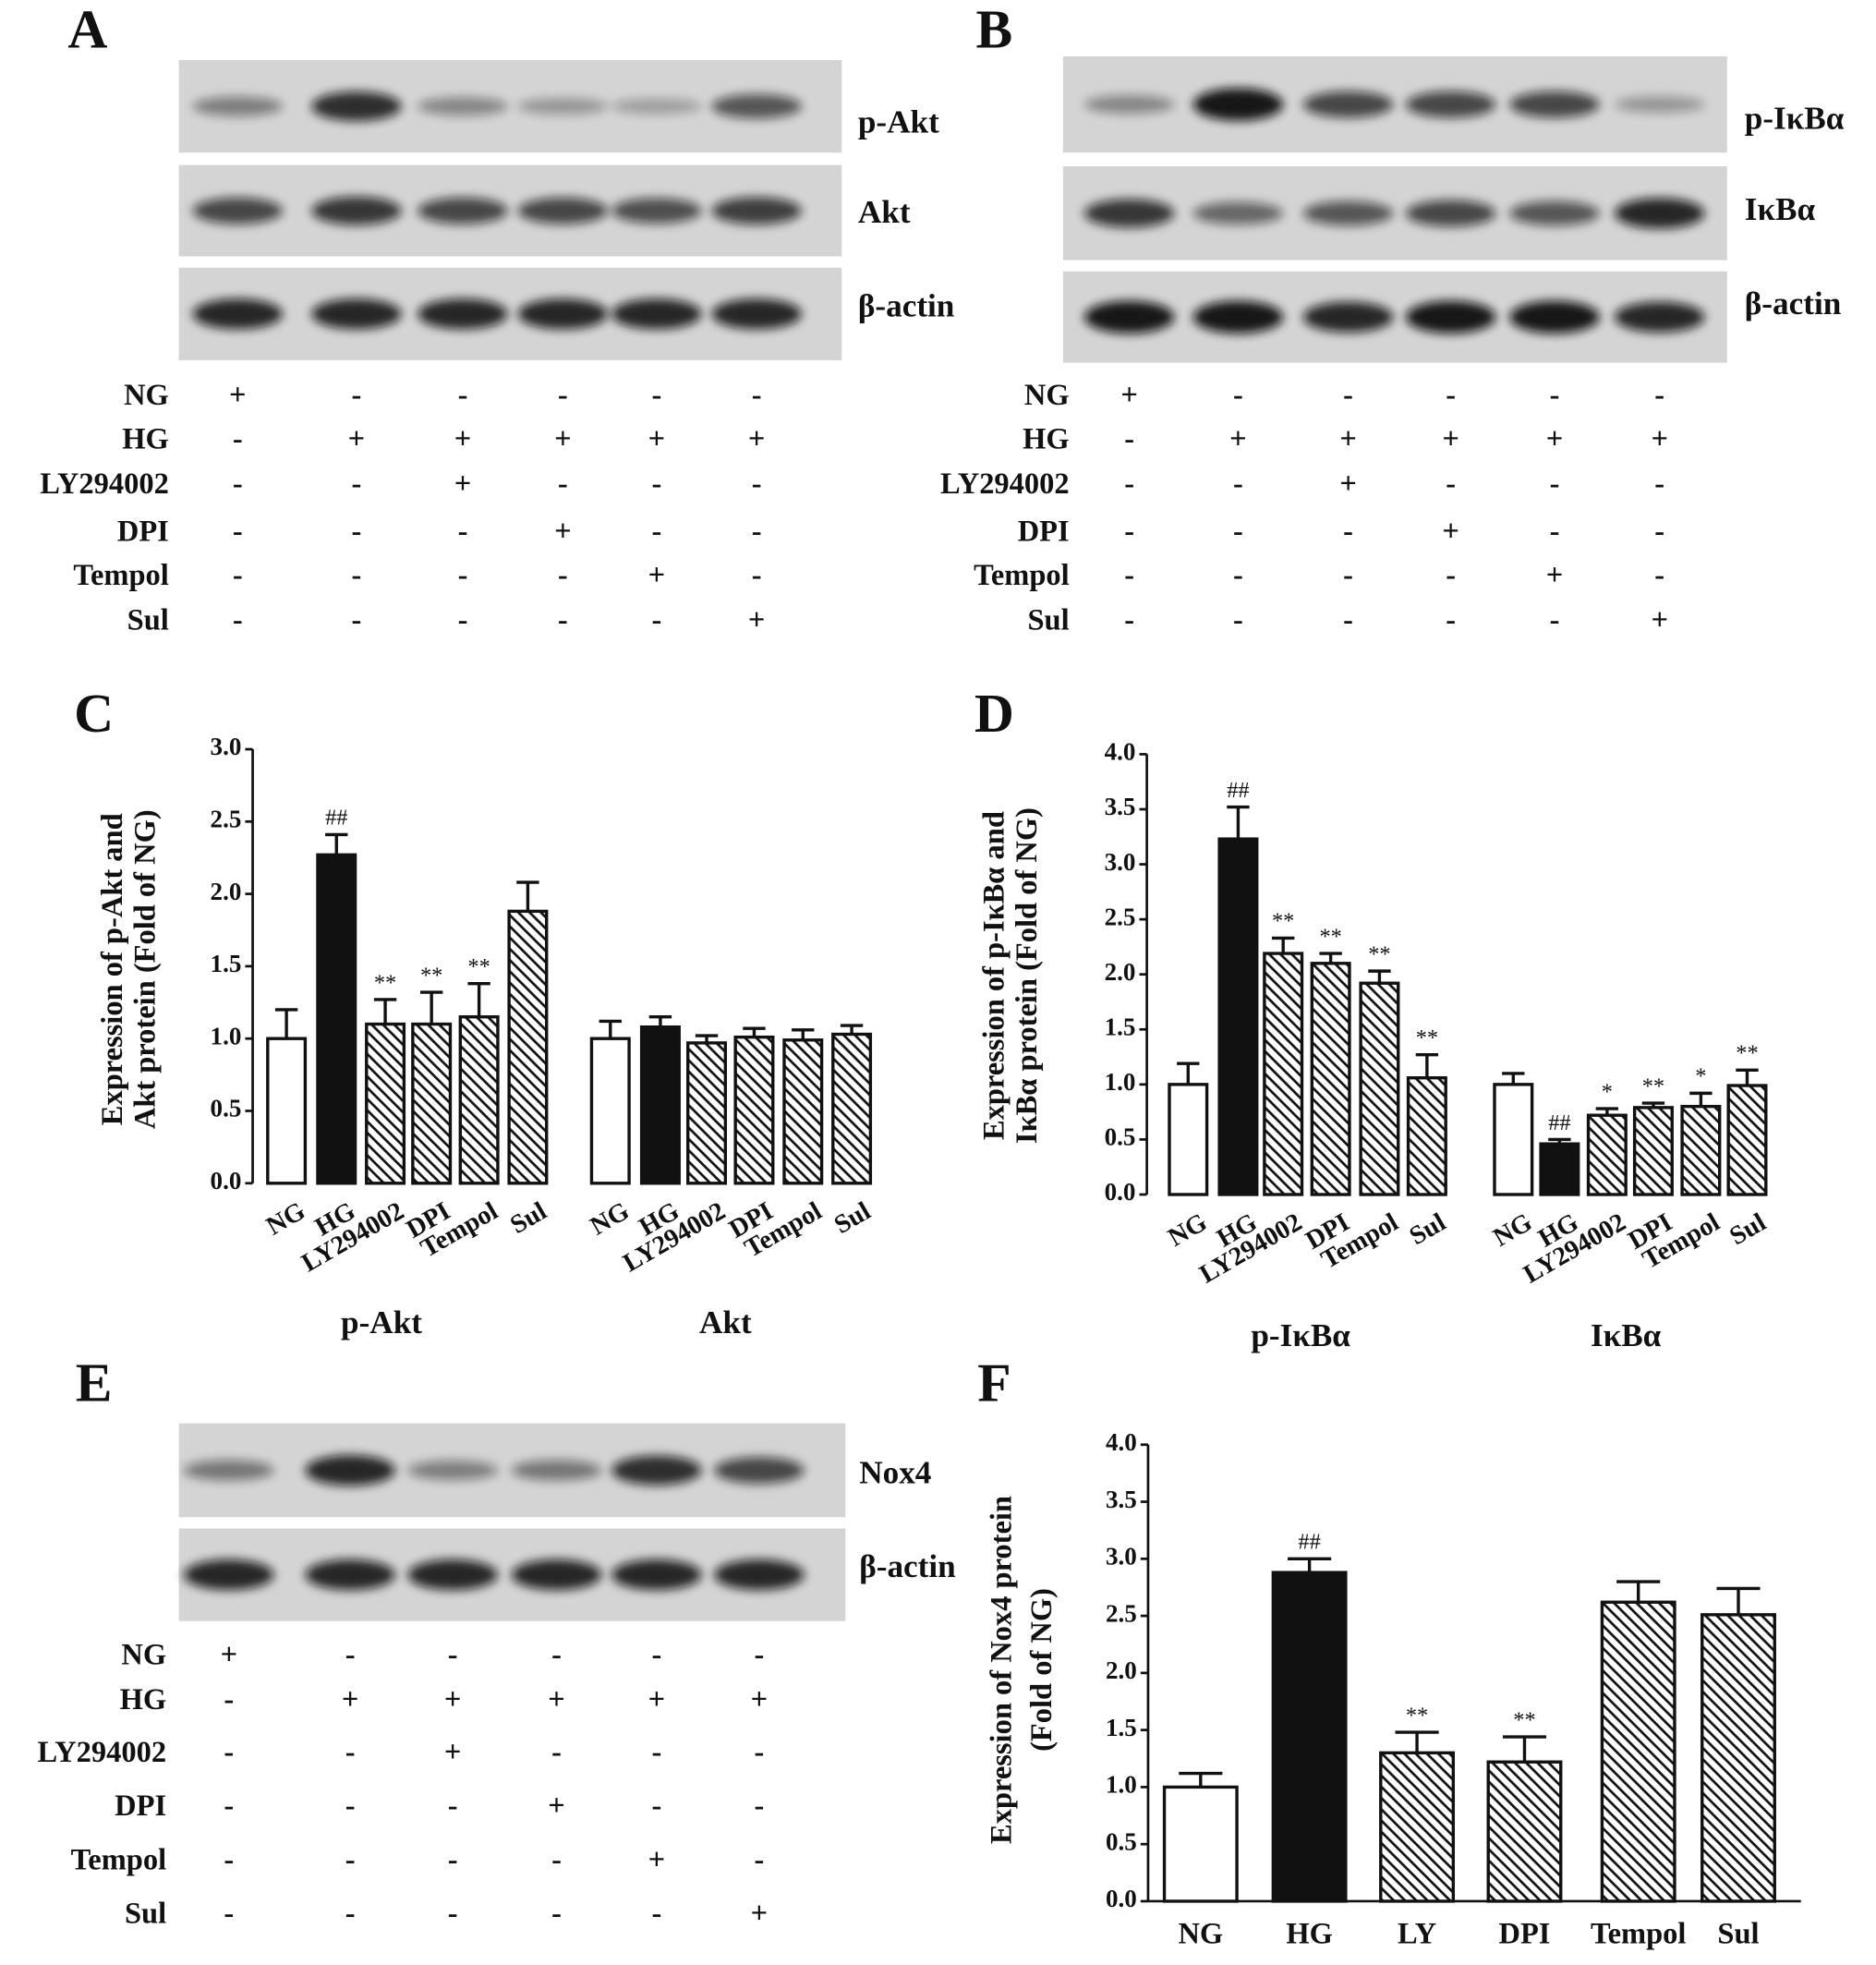  Describe the element at coordinates (898, 121) in the screenshot. I see `protein-label: p-Akt` at that location.